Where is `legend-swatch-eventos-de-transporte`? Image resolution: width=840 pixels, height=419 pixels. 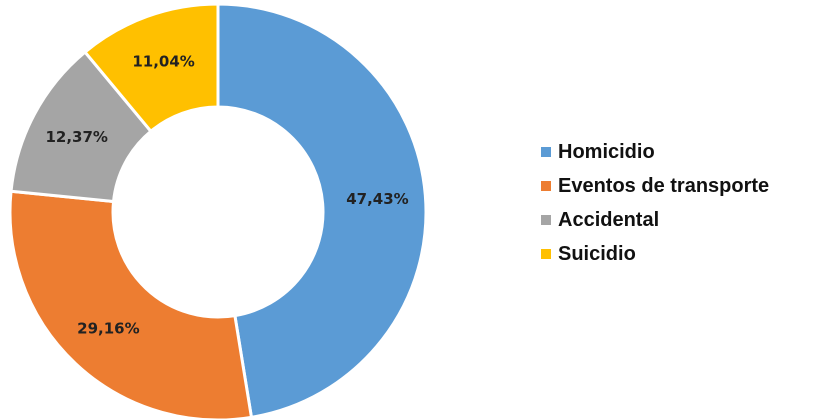 legend-swatch-eventos-de-transporte is located at coordinates (546, 186).